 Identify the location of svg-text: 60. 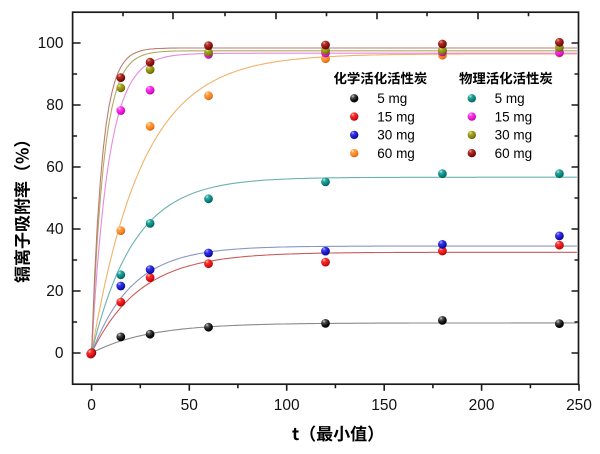
(55, 167).